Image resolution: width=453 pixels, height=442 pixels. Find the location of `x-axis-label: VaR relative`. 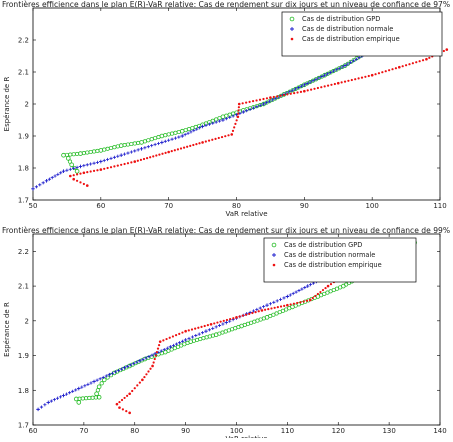

x-axis-label: VaR relative is located at coordinates (246, 214).